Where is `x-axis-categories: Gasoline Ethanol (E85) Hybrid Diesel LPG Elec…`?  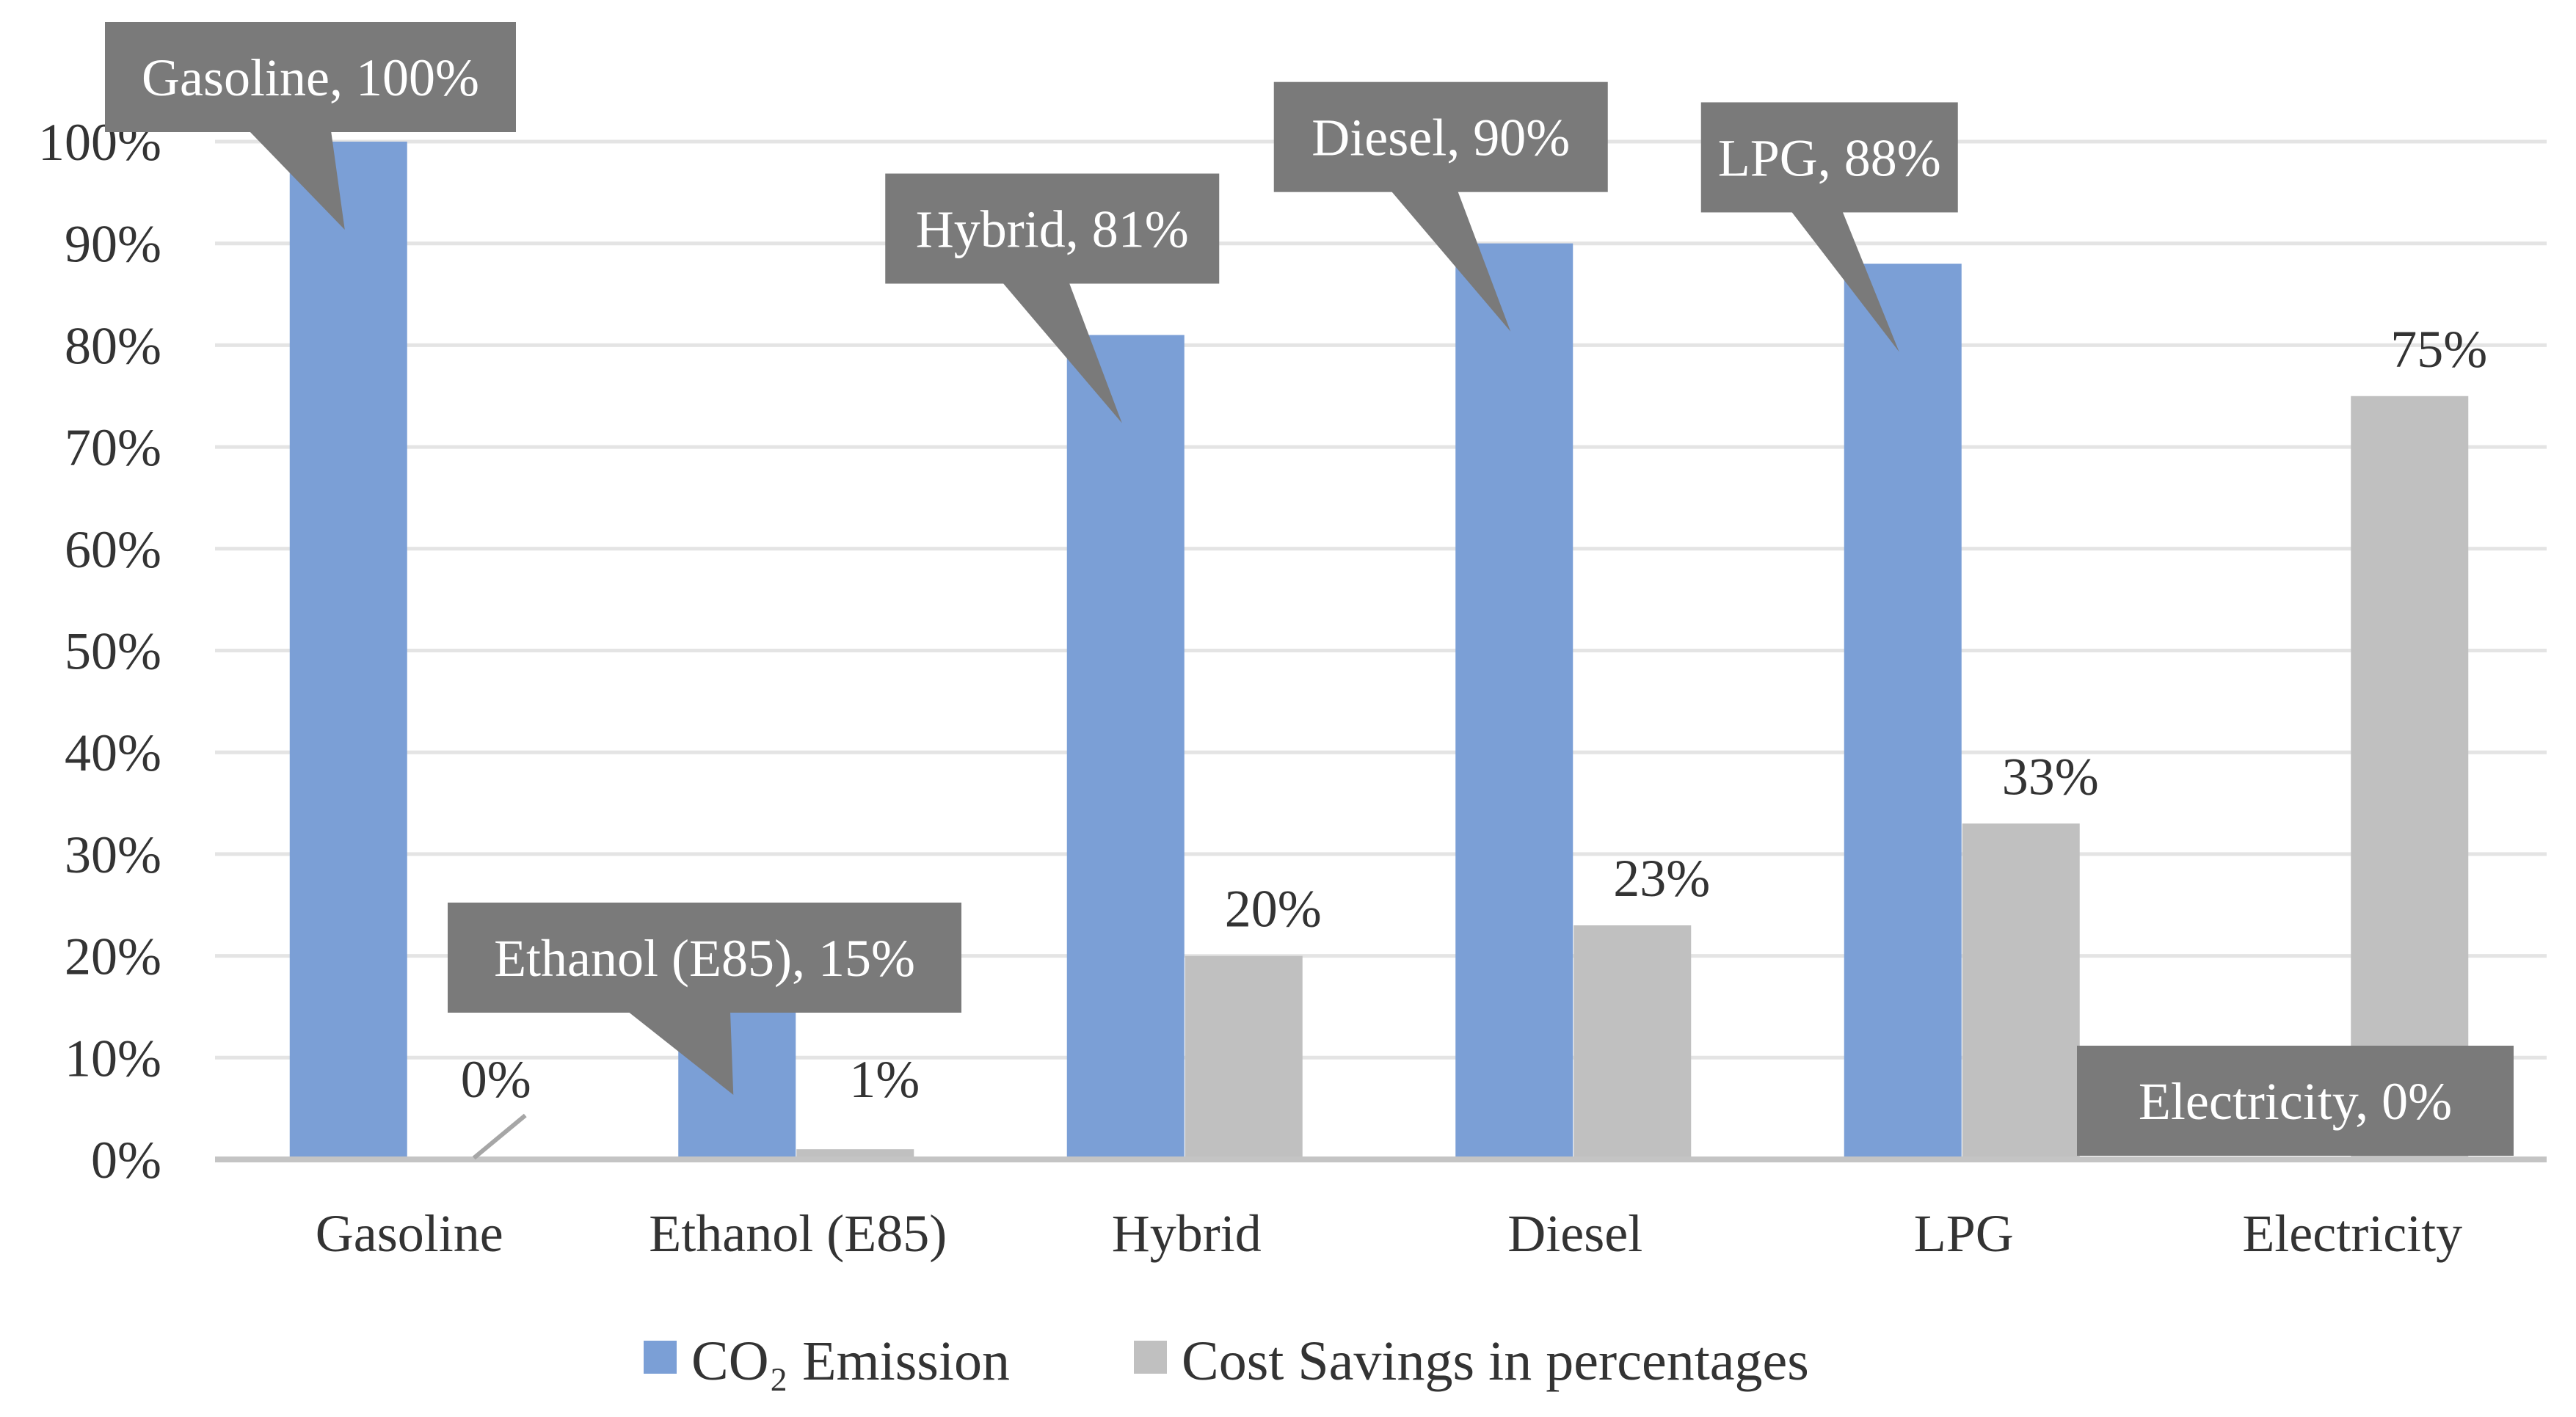 x-axis-categories: Gasoline Ethanol (E85) Hybrid Diesel LPG Elec… is located at coordinates (1389, 1233).